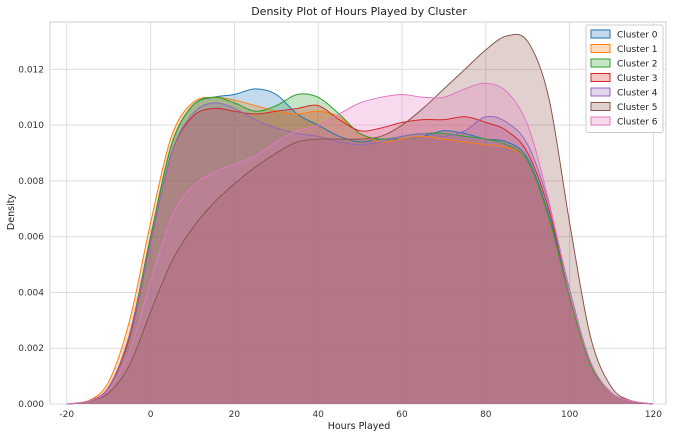 The height and width of the screenshot is (437, 673). Describe the element at coordinates (637, 94) in the screenshot. I see `legend-label: Cluster 4` at that location.